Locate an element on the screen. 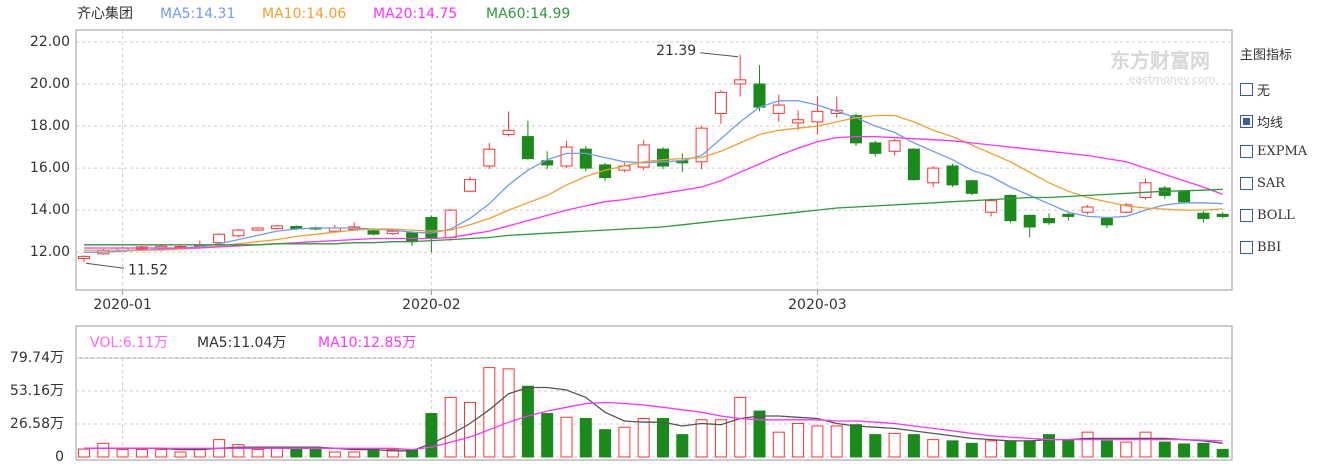 Image resolution: width=1318 pixels, height=464 pixels. legend-text: 12.85万 is located at coordinates (389, 343).